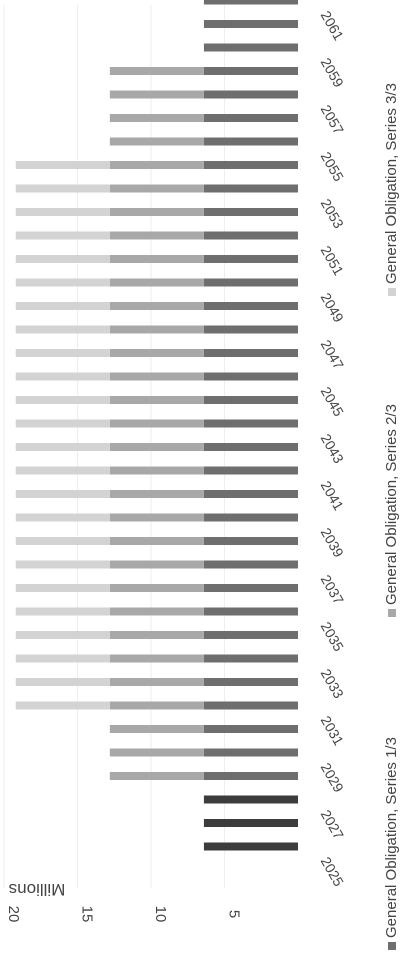 The width and height of the screenshot is (409, 966). Describe the element at coordinates (160, 914) in the screenshot. I see `y-tick-label: 10` at that location.